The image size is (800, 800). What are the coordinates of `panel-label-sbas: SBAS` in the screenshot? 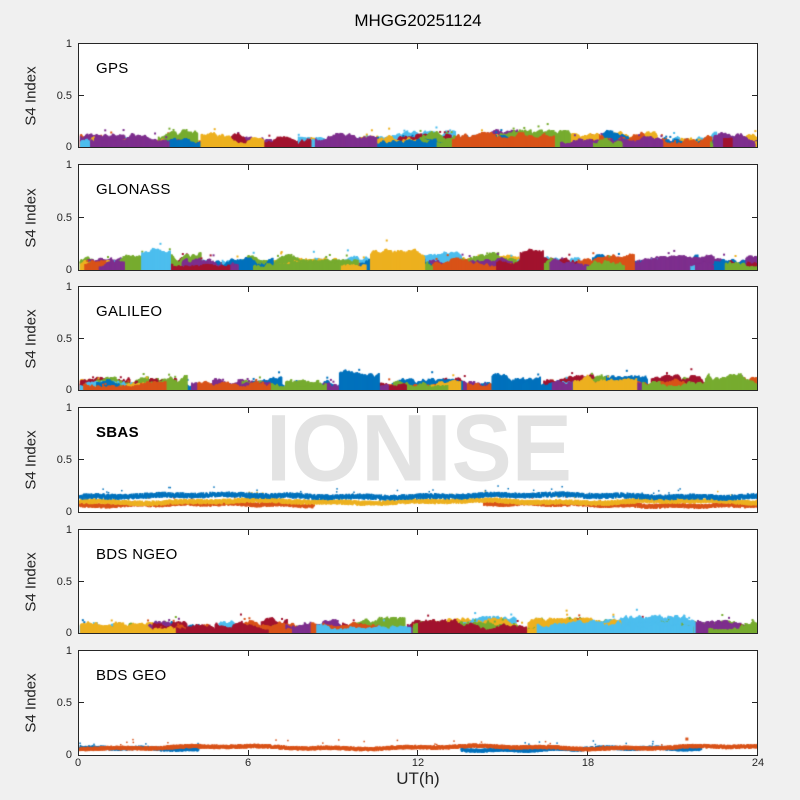 It's located at (117, 432).